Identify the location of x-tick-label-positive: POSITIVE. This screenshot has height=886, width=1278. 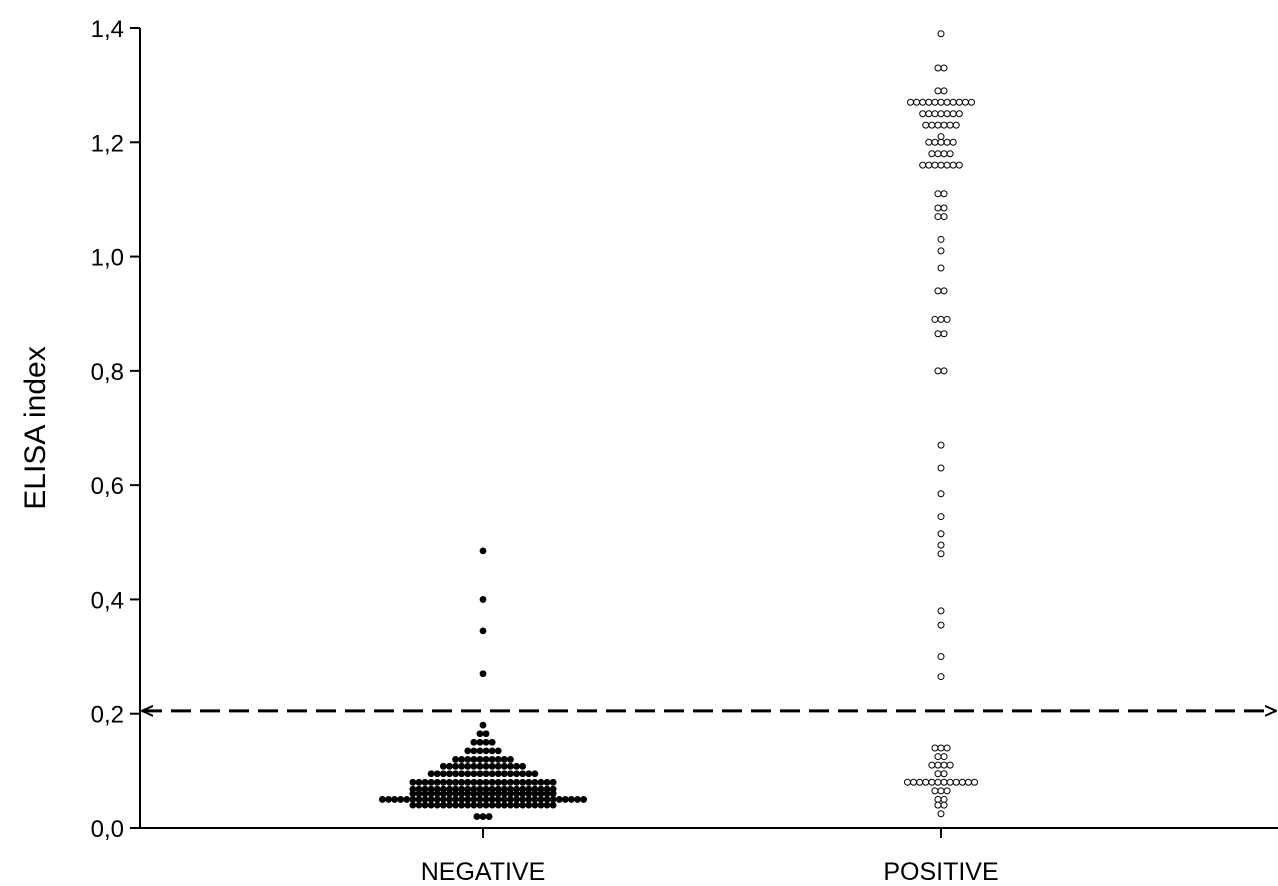
(940, 872).